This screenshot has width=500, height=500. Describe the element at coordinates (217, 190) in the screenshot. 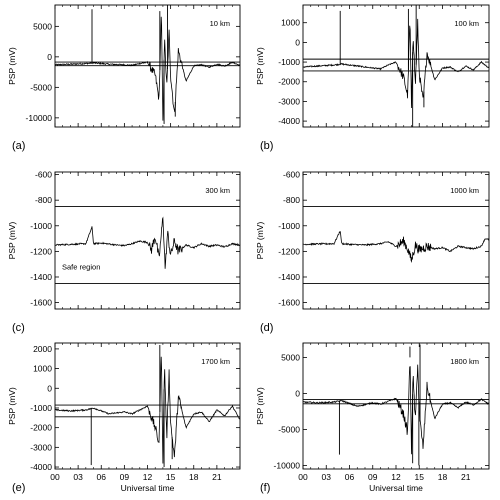

I see `distance-annotation: 300 km` at that location.